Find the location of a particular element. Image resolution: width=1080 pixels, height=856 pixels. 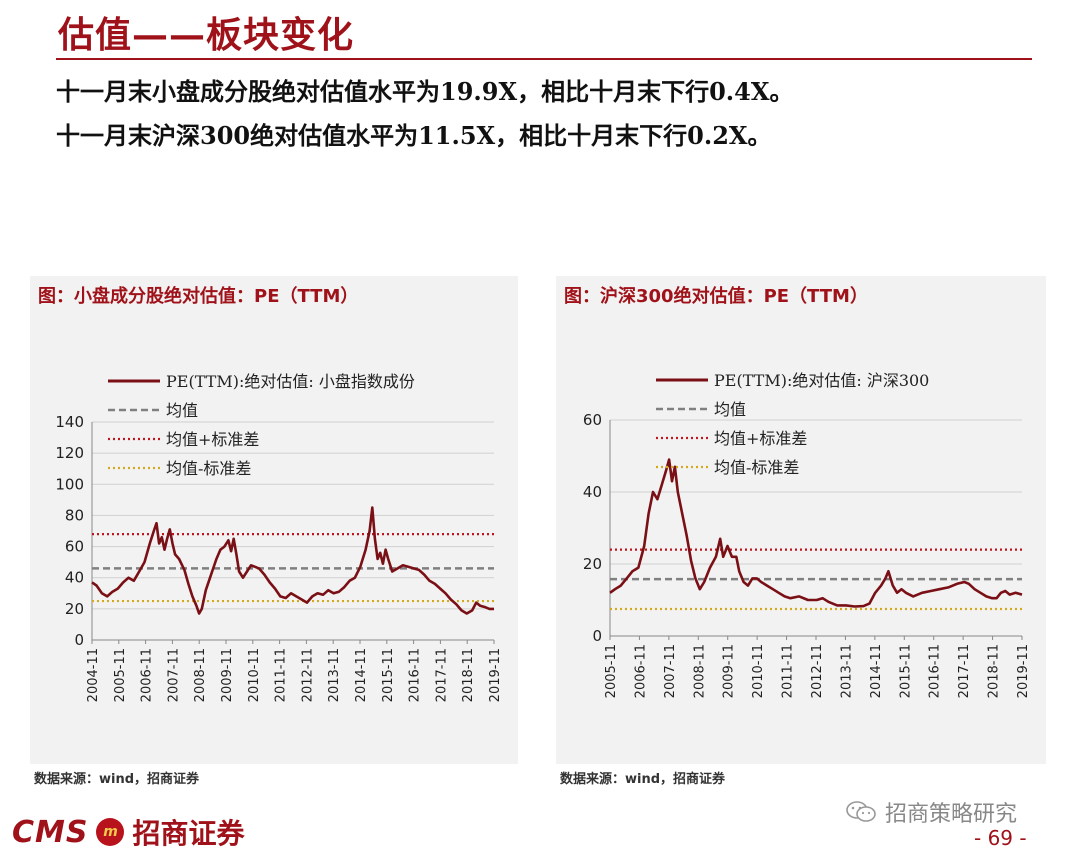

wechat-watermark: 招商策略研究 is located at coordinates (931, 812).